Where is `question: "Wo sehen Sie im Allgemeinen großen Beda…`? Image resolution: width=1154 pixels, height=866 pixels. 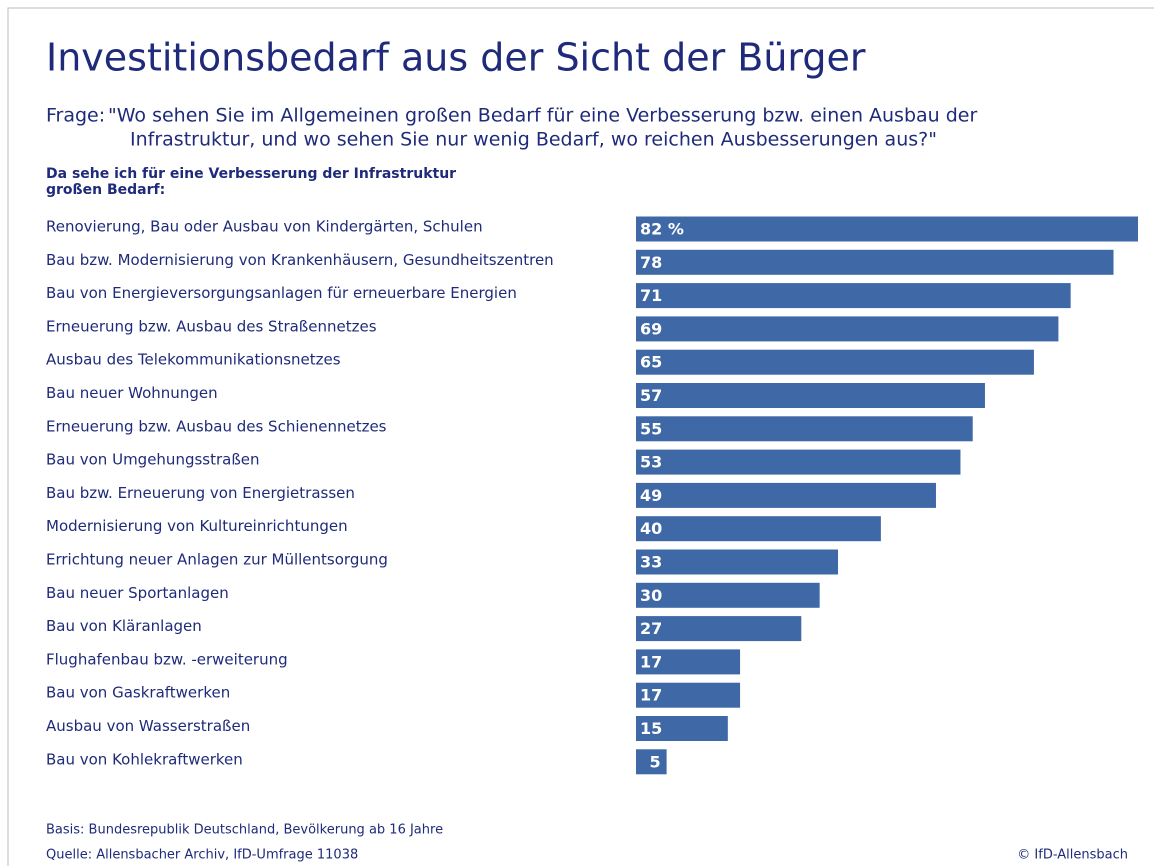 question: "Wo sehen Sie im Allgemeinen großen Beda… is located at coordinates (542, 116).